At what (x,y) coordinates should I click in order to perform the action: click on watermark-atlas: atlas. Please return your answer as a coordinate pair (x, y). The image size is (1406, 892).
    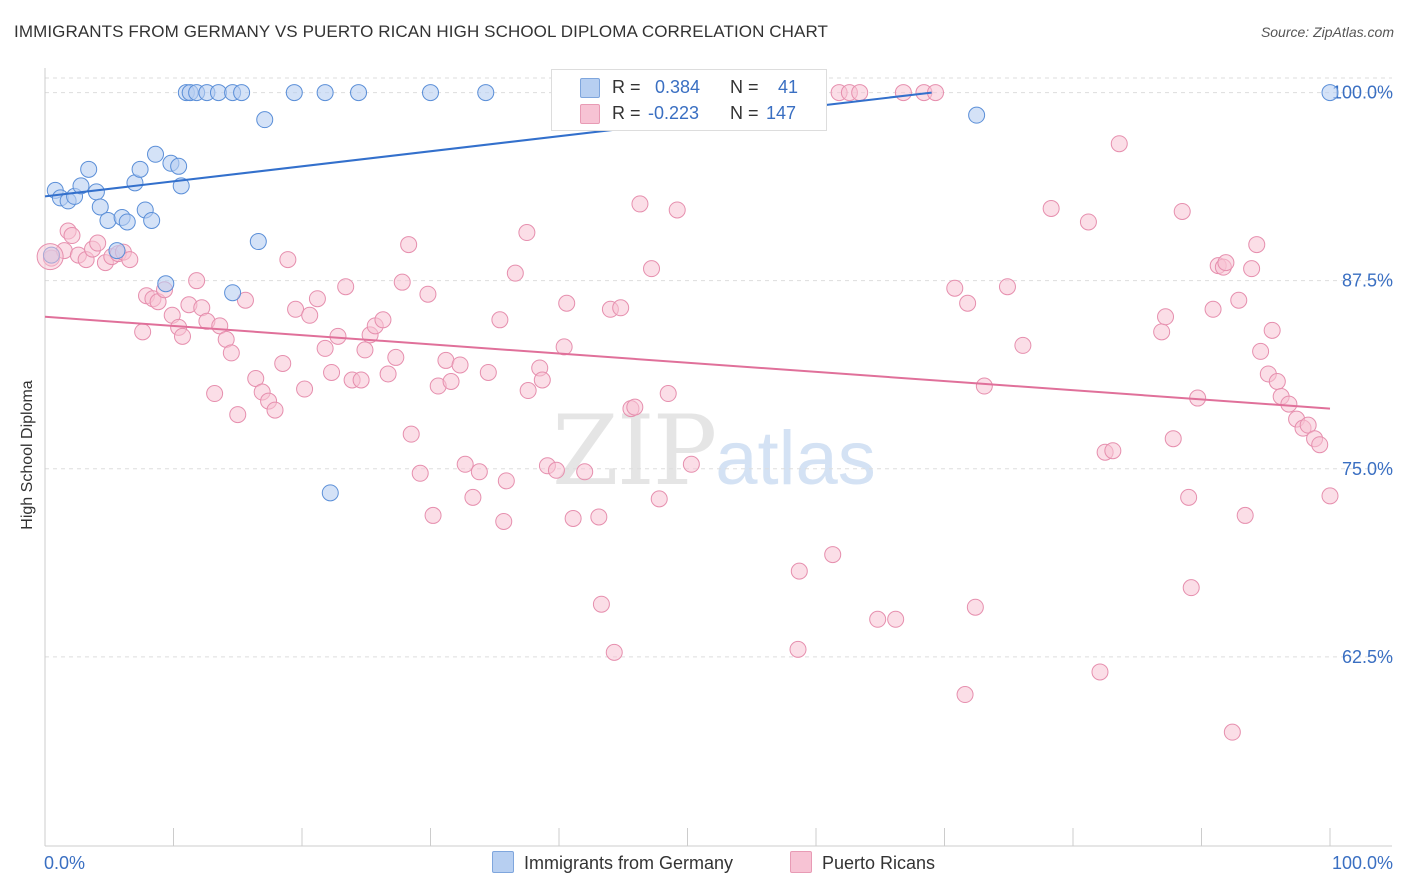
    Looking at the image, I should click on (795, 458).